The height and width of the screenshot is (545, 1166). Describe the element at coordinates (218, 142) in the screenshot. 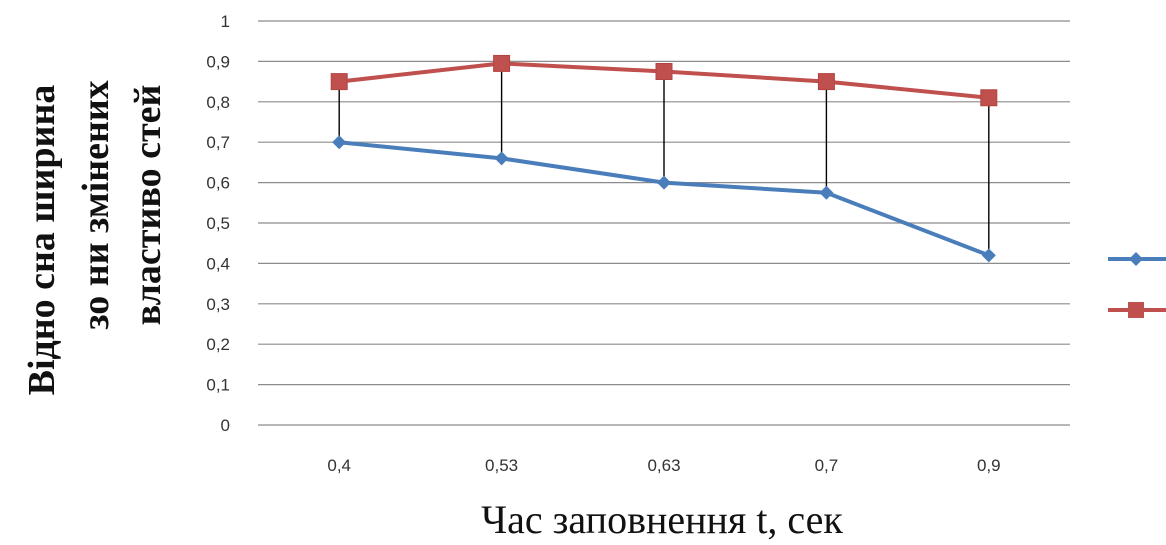

I see `y-tick-label: 0,7` at that location.